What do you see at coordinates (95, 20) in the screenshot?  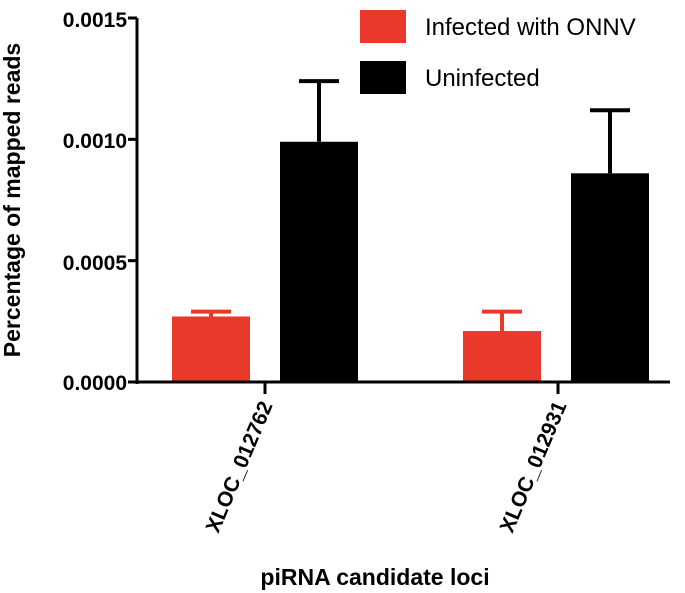 I see `y-tick-label: 0.0015` at bounding box center [95, 20].